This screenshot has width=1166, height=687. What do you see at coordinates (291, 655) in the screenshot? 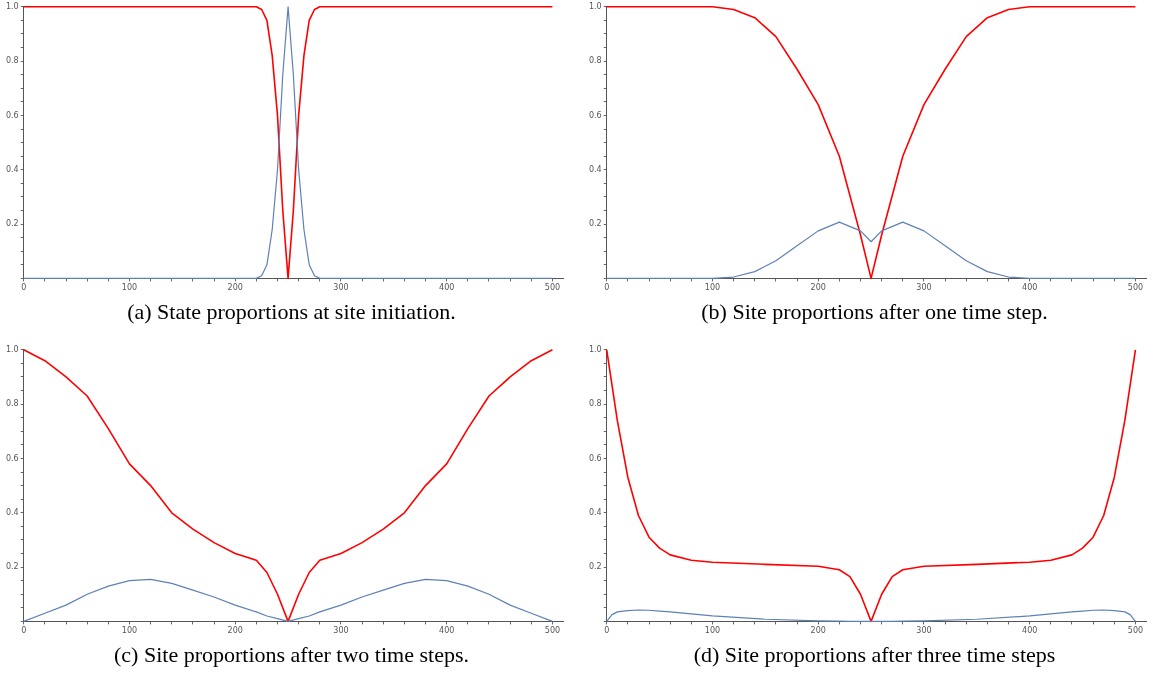
I see `text: (c) Site proportions after two time steps.` at bounding box center [291, 655].